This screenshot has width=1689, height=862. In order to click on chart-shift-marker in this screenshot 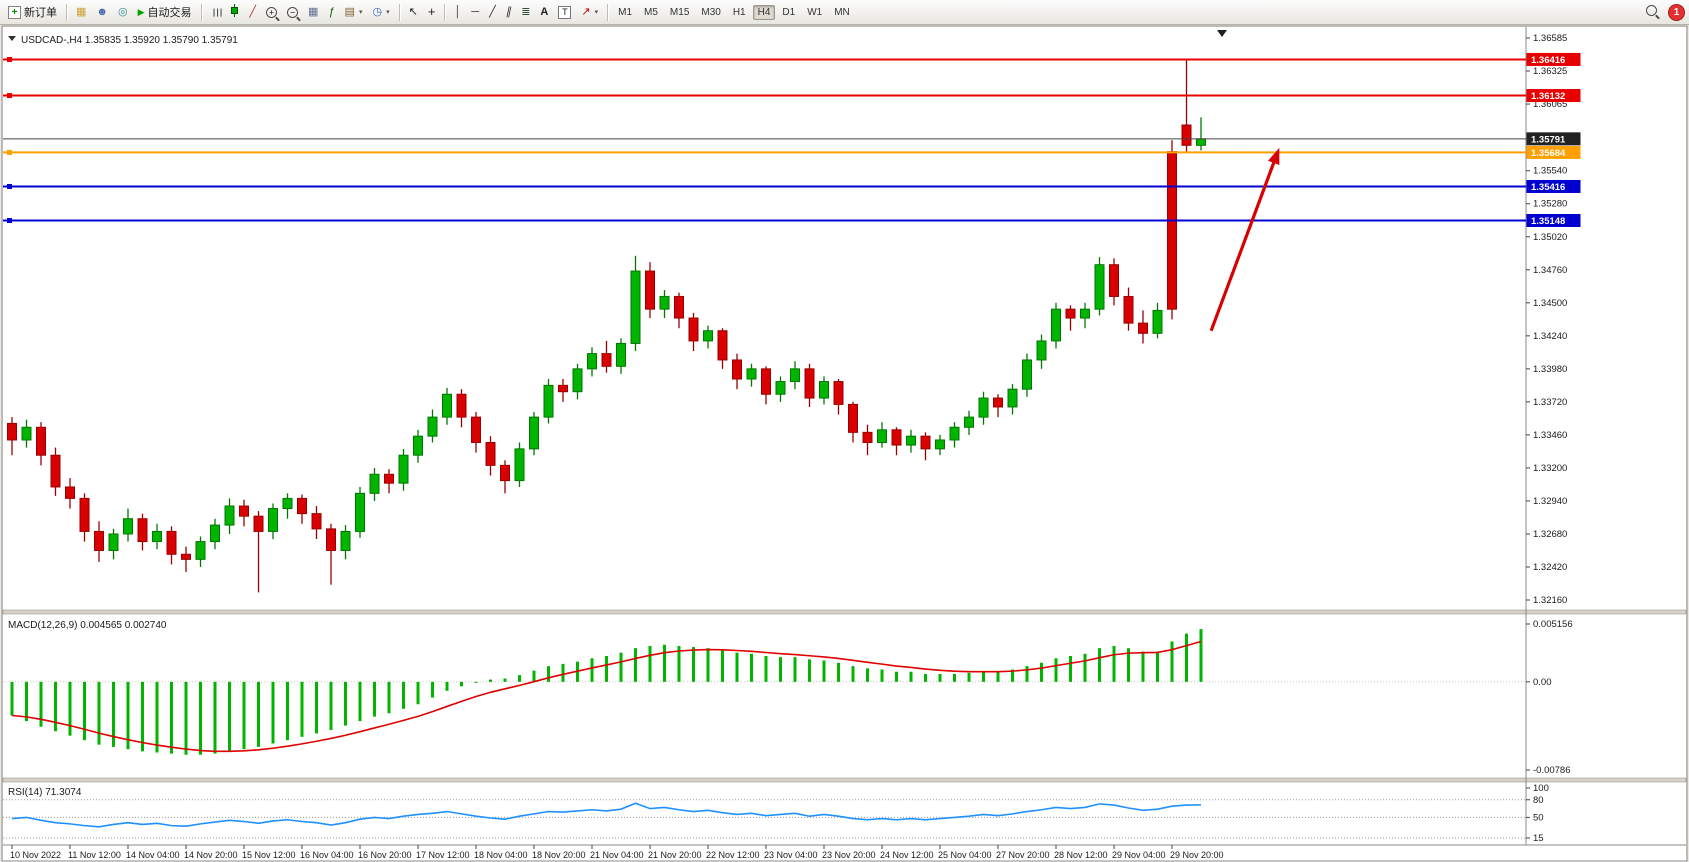, I will do `click(1222, 33)`.